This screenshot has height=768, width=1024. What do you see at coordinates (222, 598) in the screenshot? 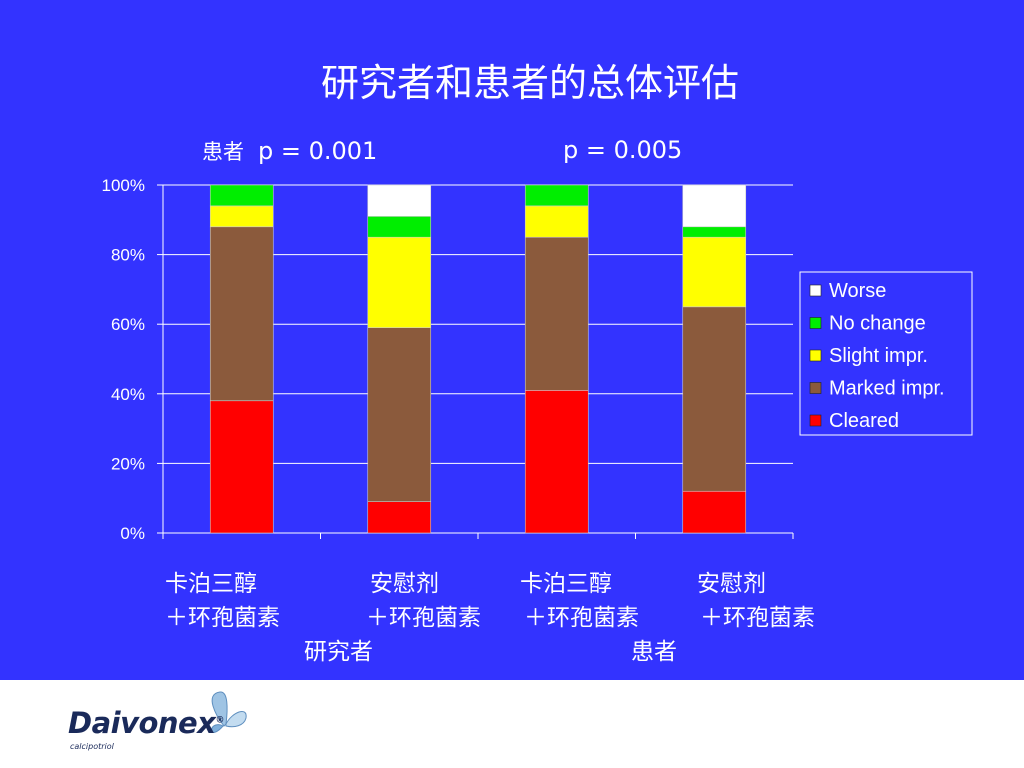
I see `category-label-1: 卡泊三醇 ＋环孢菌素` at bounding box center [222, 598].